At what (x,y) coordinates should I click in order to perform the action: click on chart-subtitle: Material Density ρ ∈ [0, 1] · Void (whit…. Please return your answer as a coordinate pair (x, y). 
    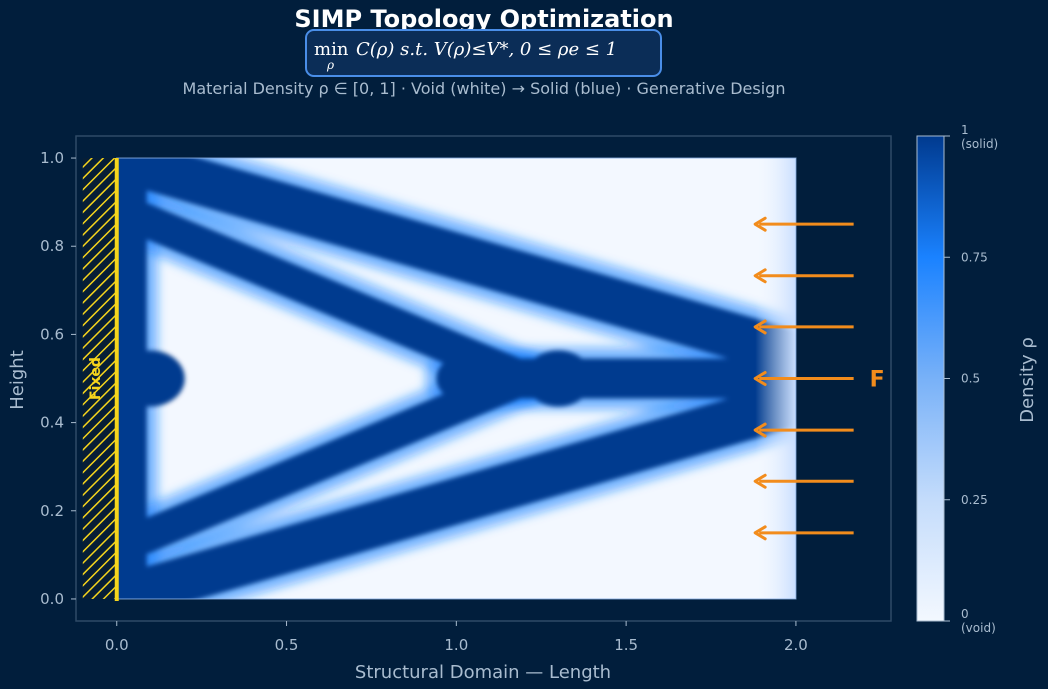
    Looking at the image, I should click on (484, 88).